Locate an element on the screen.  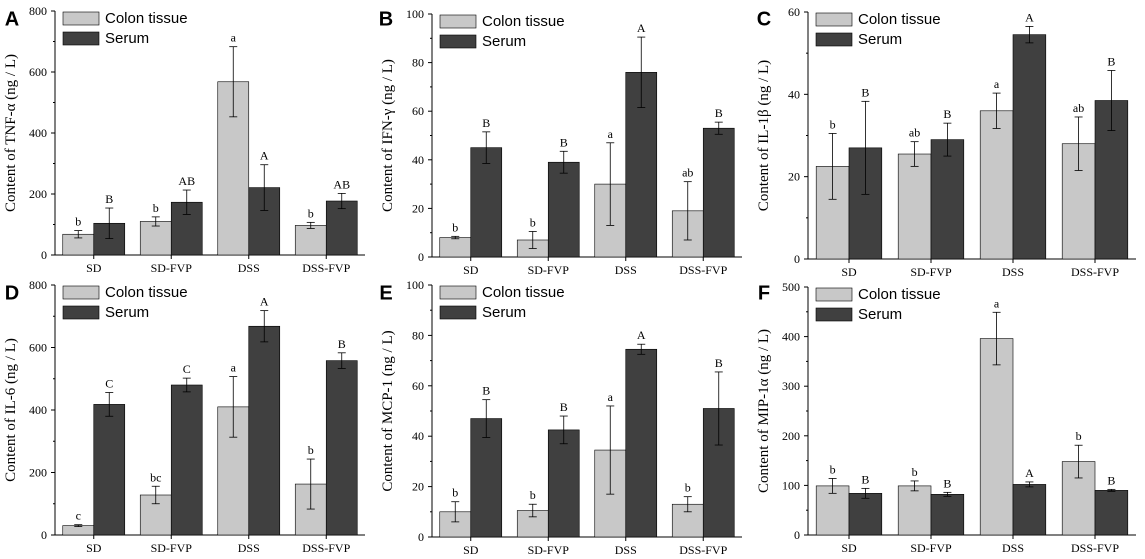
panel-label: A is located at coordinates (12, 19).